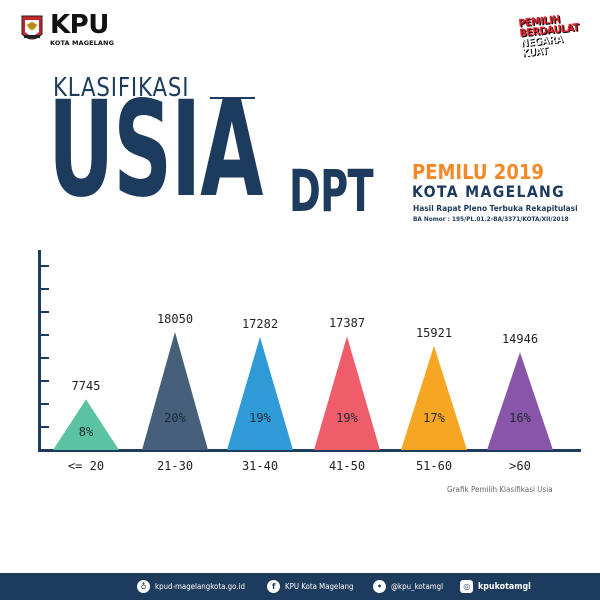  I want to click on instagram-icon: ◎, so click(467, 586).